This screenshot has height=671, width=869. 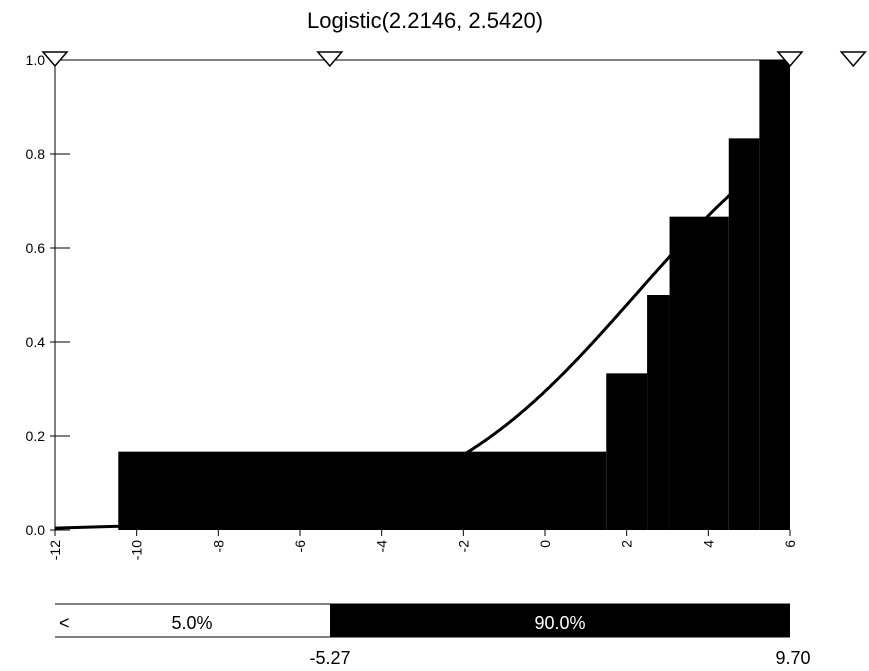 I want to click on delim-left-value: -5.27, so click(x=329, y=658).